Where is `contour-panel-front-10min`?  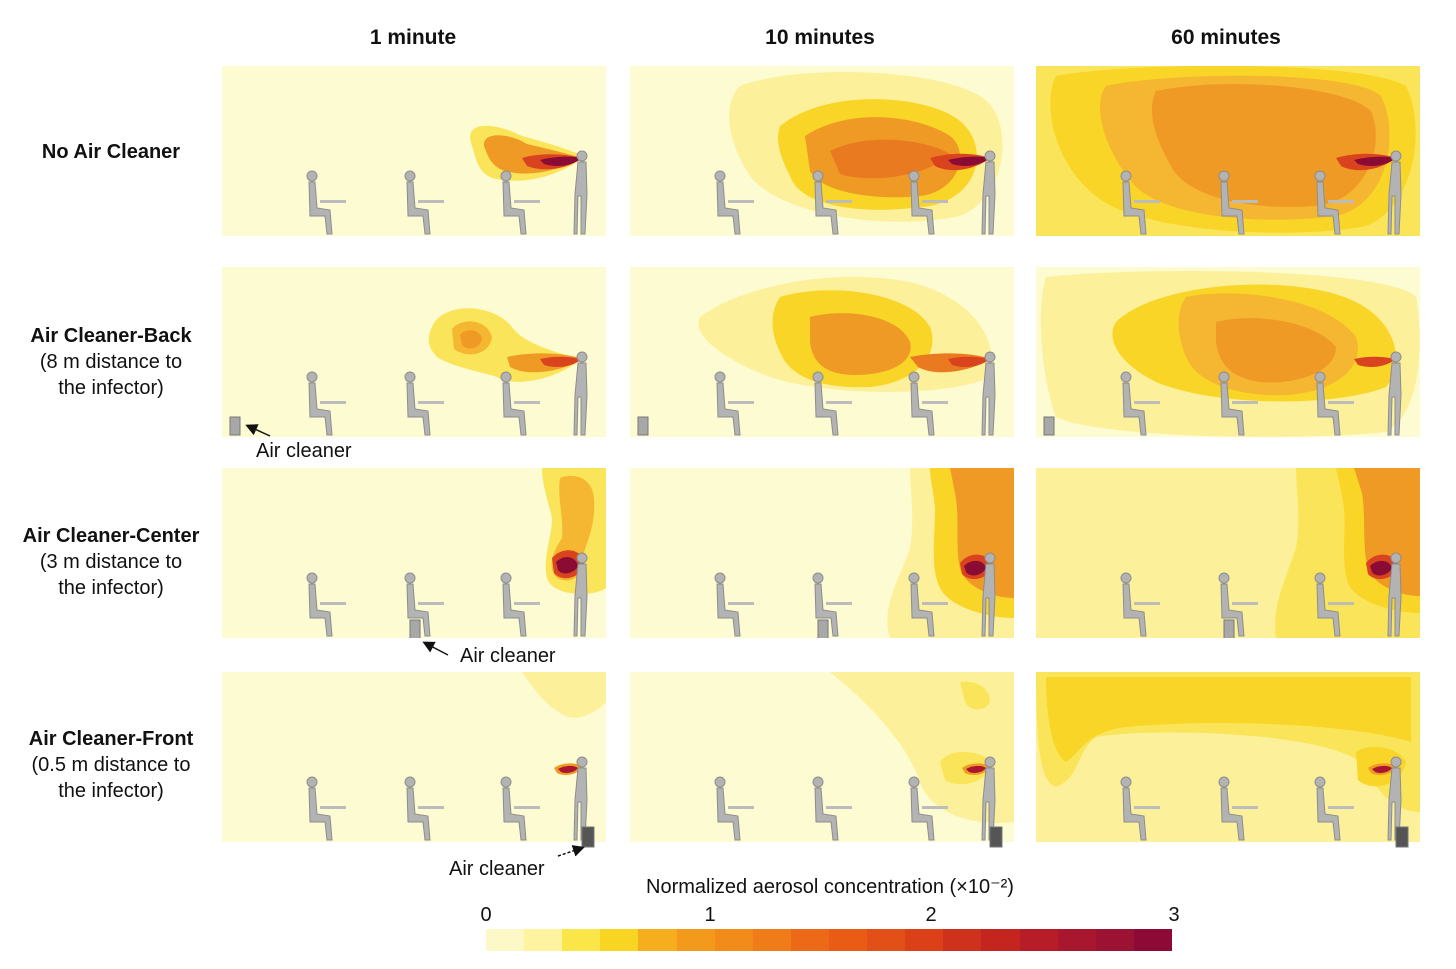
contour-panel-front-10min is located at coordinates (822, 760).